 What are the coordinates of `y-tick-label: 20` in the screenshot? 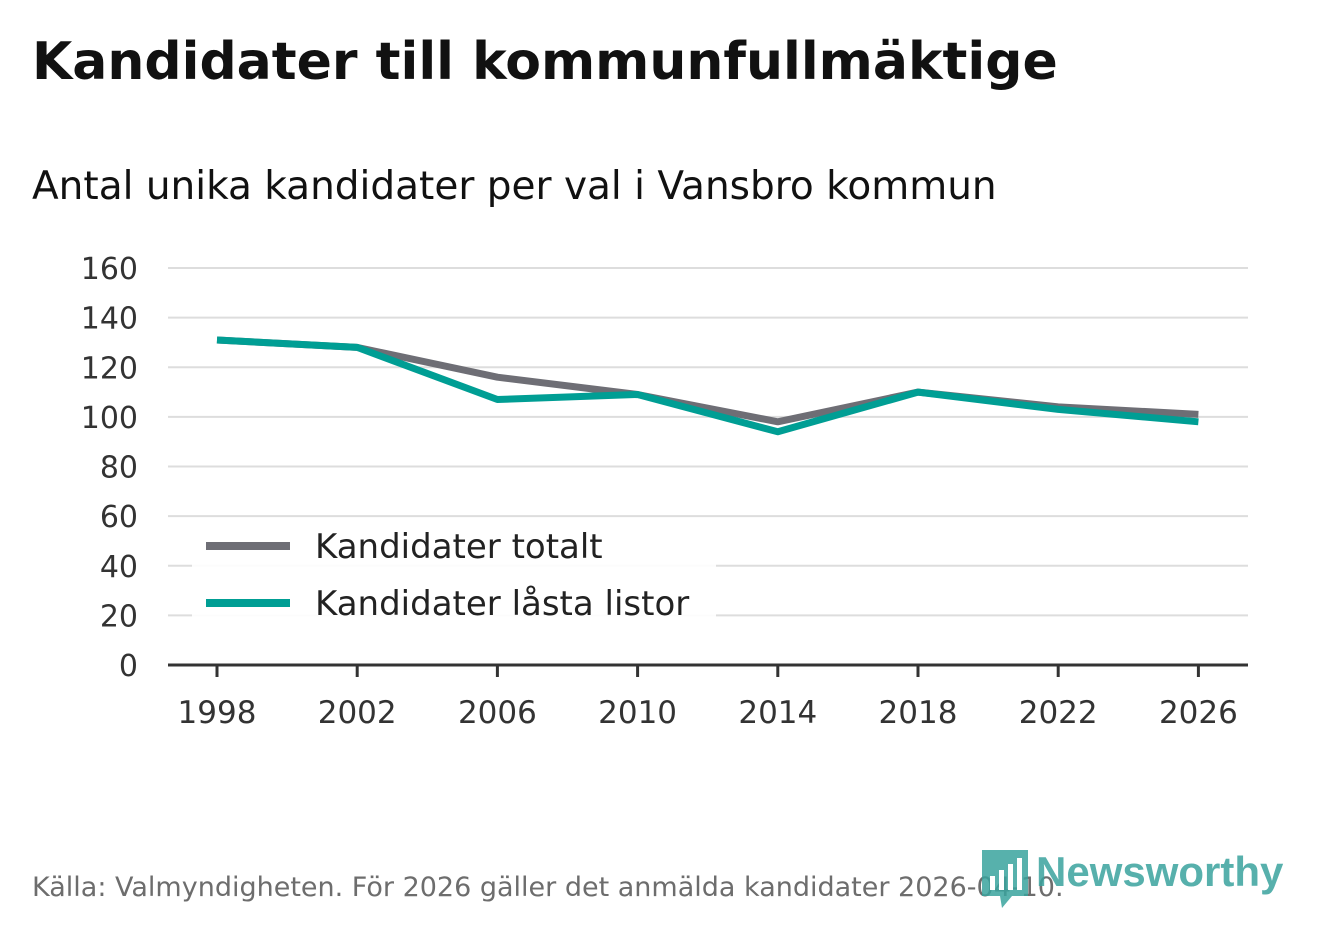 It's located at (119, 616).